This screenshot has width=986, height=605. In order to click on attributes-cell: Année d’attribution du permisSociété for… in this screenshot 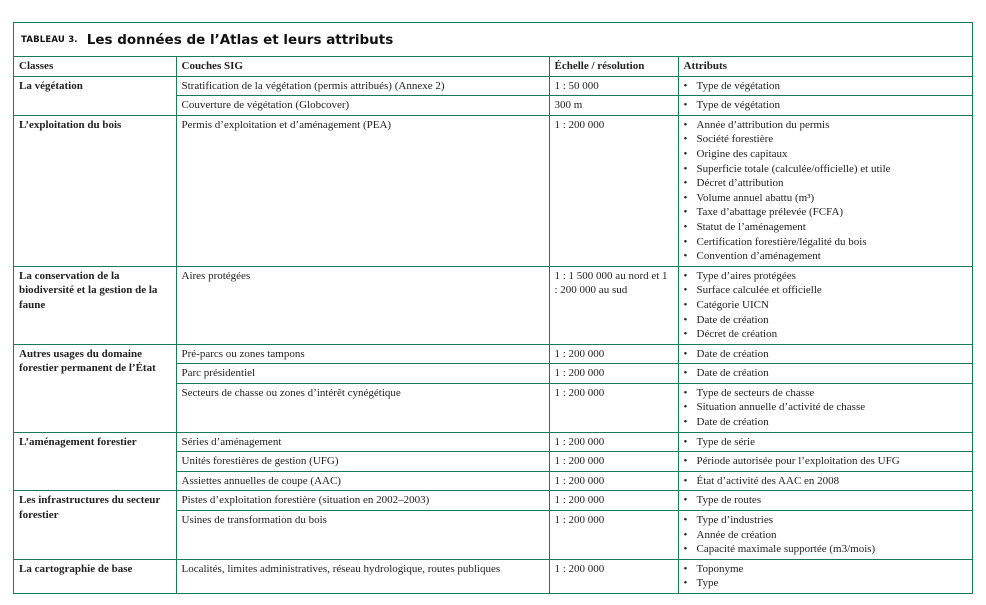, I will do `click(824, 190)`.